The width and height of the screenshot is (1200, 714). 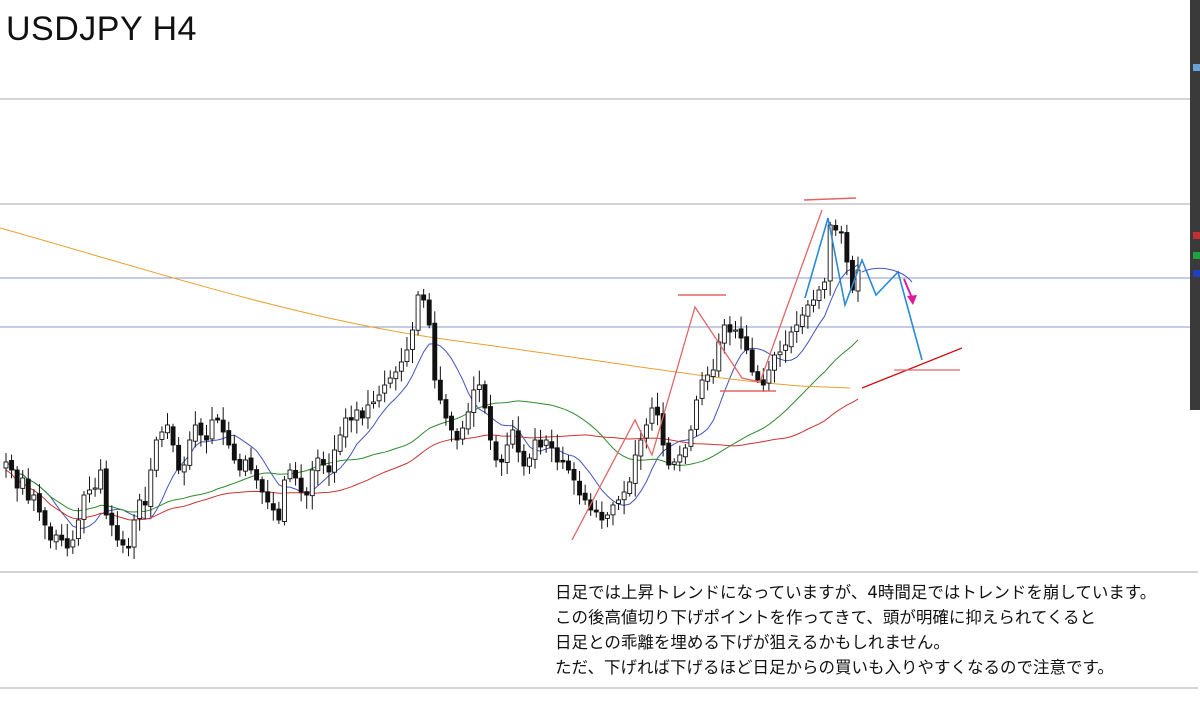 I want to click on note-line: 日足との乖離を埋める下げが狙えるかもしれません。, so click(x=752, y=642).